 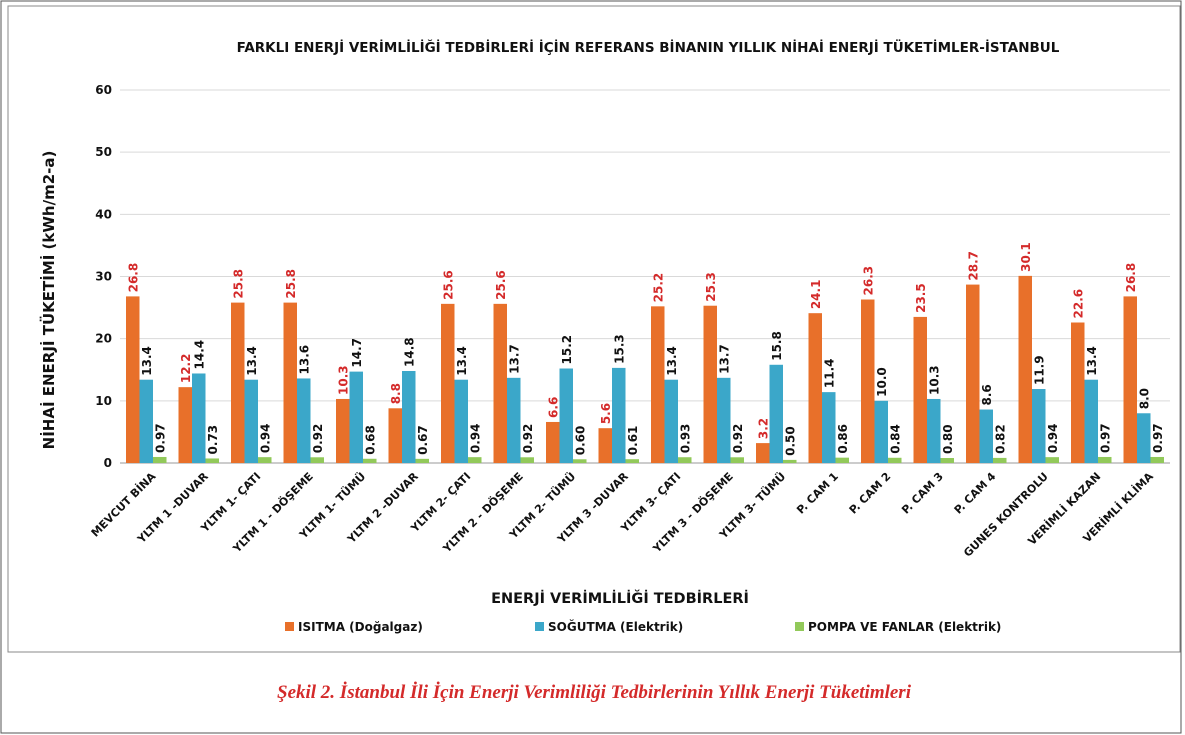 I want to click on data-label: 6.6, so click(x=553, y=407).